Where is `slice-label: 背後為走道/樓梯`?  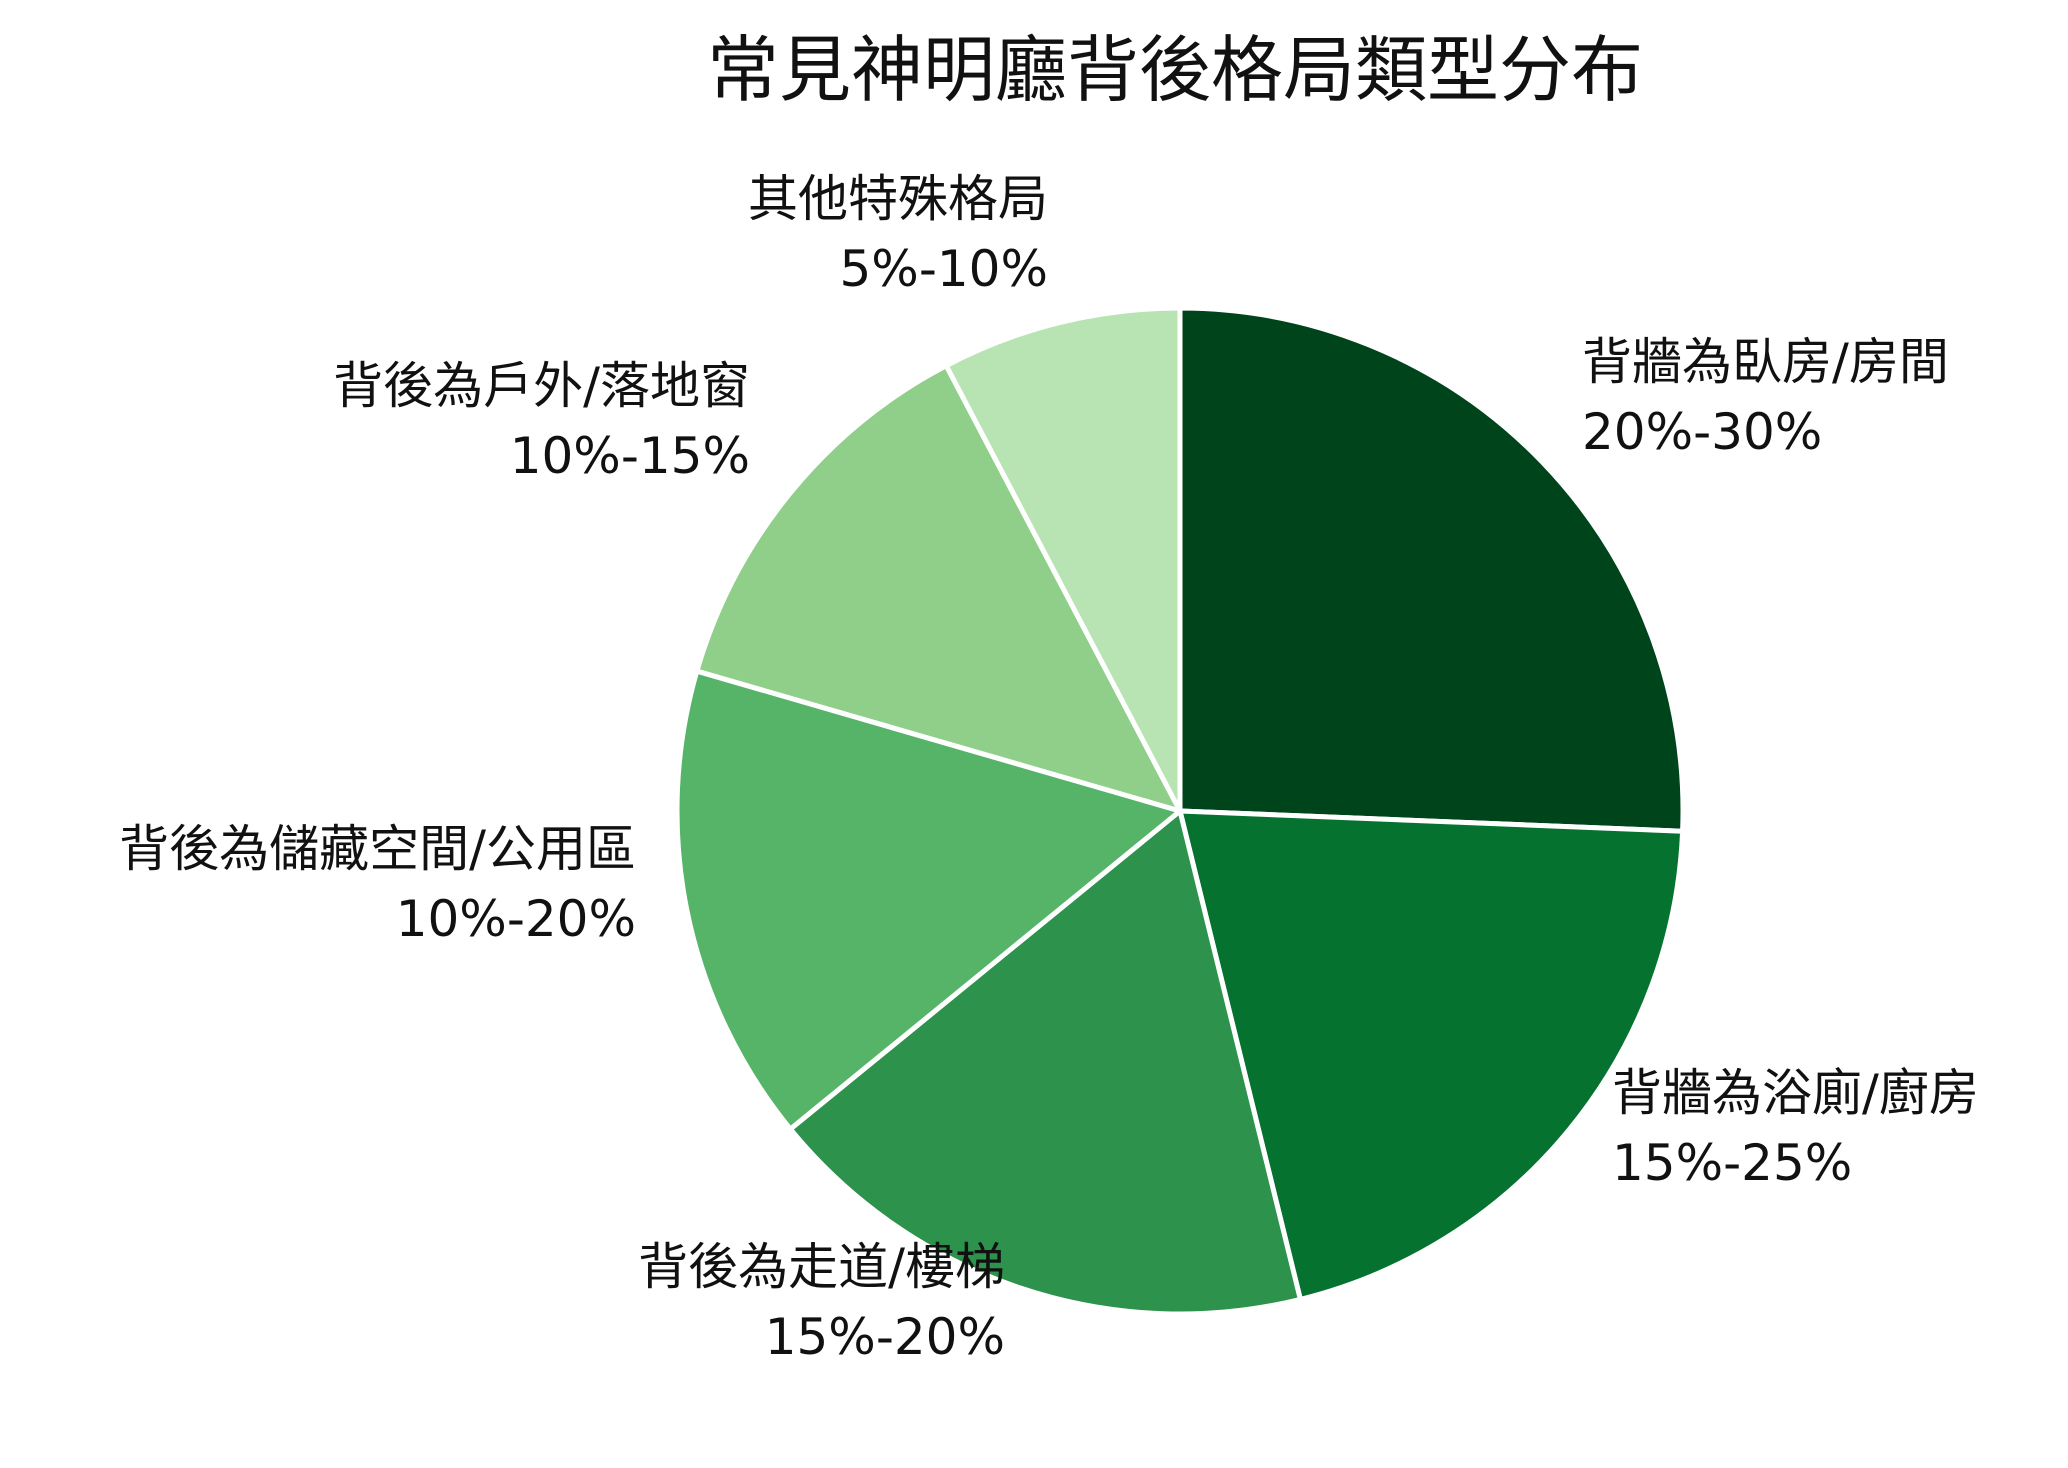 slice-label: 背後為走道/樓梯 is located at coordinates (821, 1267).